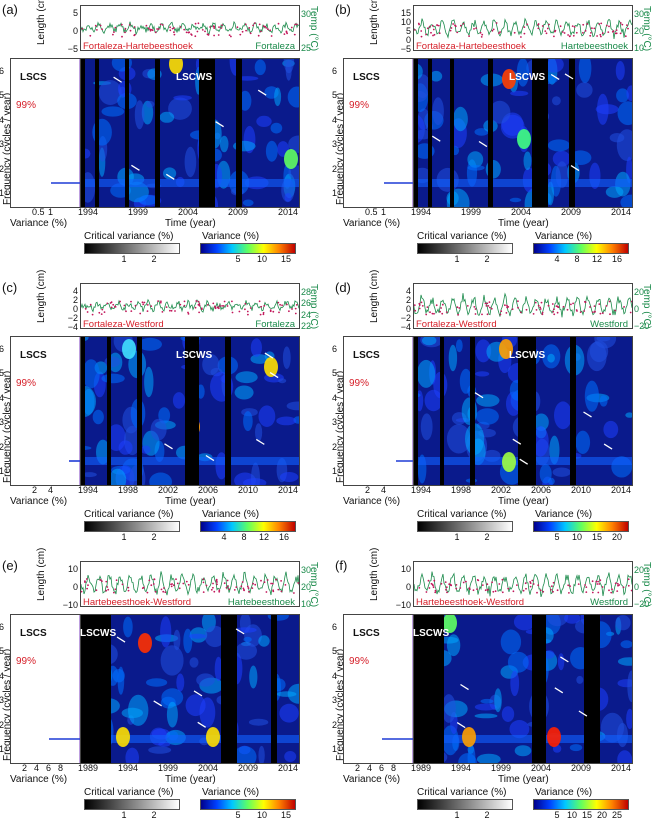 This screenshot has width=665, height=833. I want to click on critical-tick: 2, so click(487, 259).